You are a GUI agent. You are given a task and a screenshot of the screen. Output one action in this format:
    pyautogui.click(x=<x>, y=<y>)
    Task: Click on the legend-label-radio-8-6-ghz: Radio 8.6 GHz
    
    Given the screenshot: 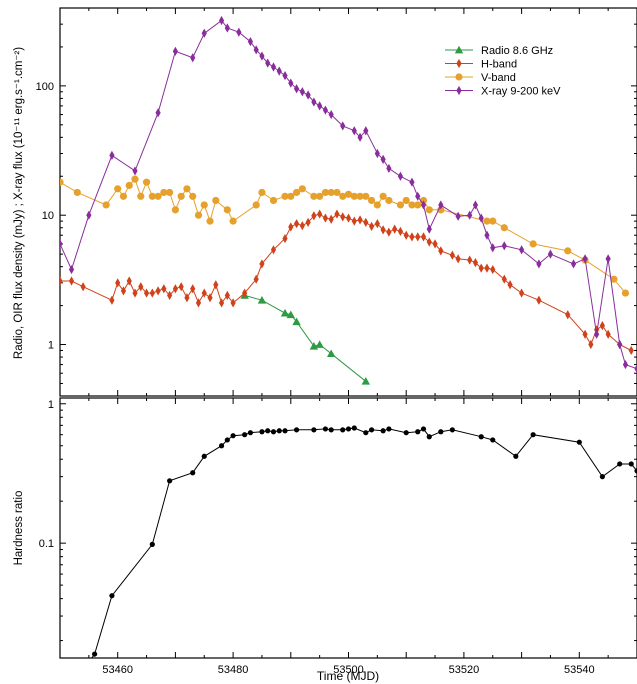 What is the action you would take?
    pyautogui.click(x=517, y=51)
    